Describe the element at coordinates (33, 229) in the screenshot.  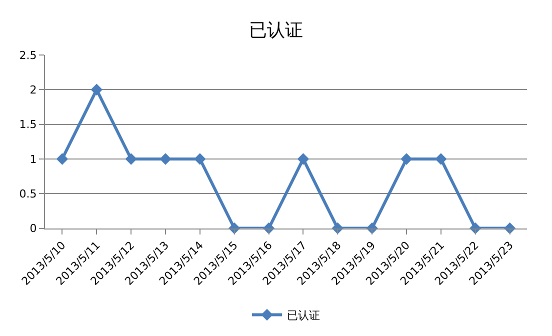
I see `y-tick-label: 0` at that location.